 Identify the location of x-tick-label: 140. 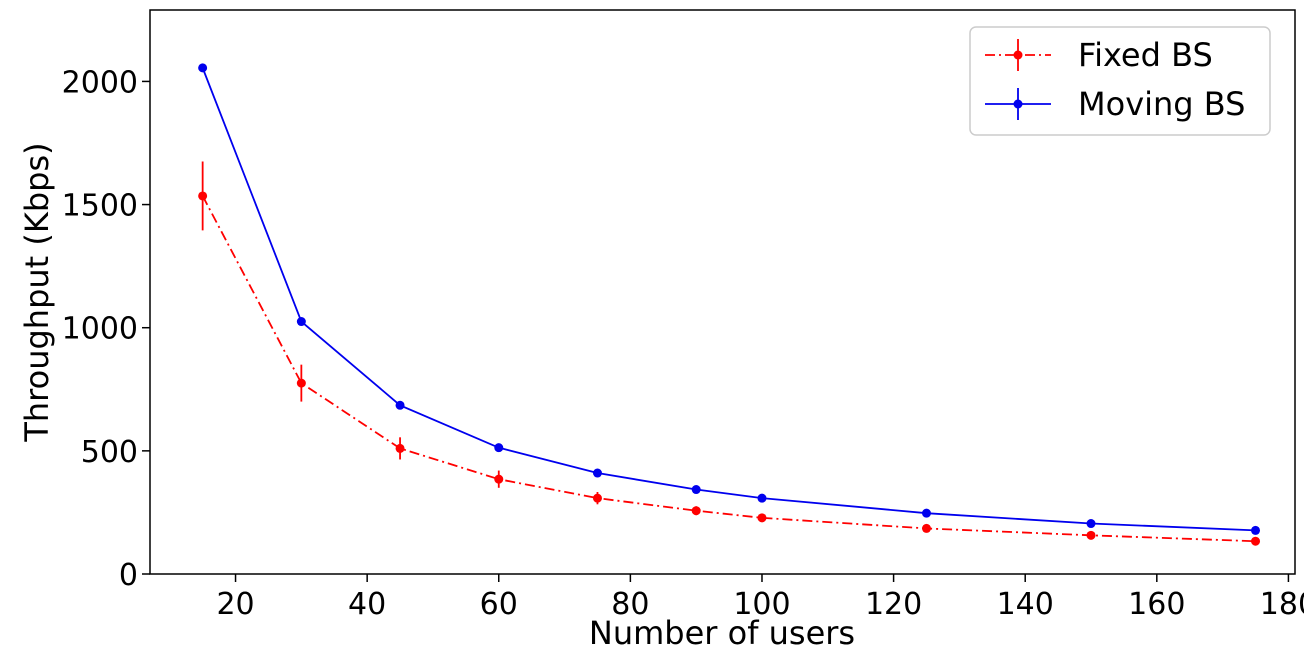
(1025, 604).